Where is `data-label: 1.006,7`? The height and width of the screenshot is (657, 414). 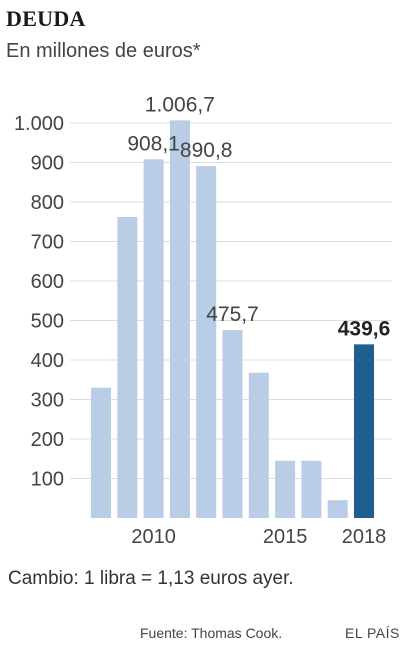 data-label: 1.006,7 is located at coordinates (180, 104).